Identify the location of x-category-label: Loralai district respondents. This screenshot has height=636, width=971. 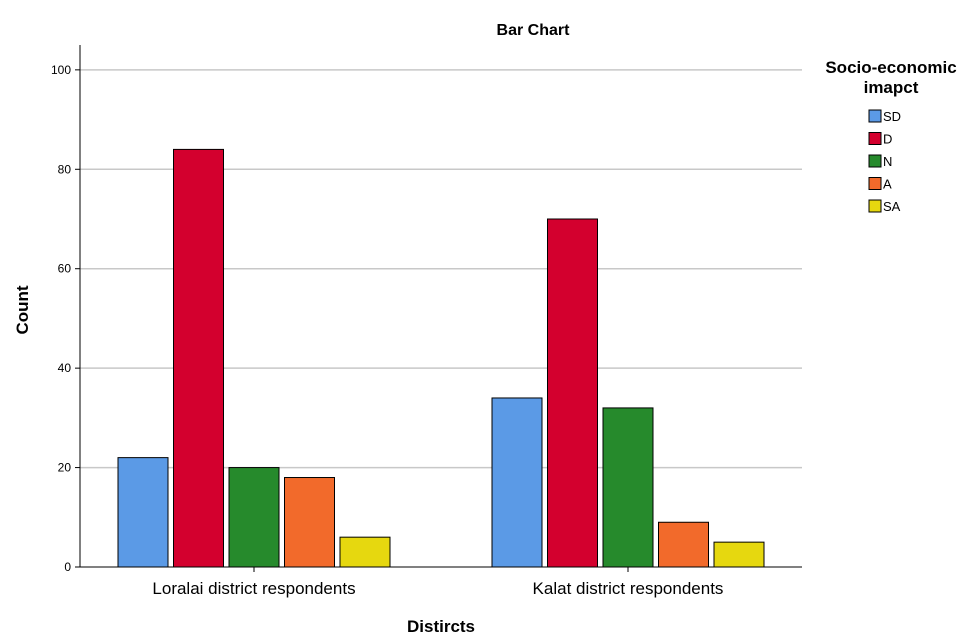
(253, 588).